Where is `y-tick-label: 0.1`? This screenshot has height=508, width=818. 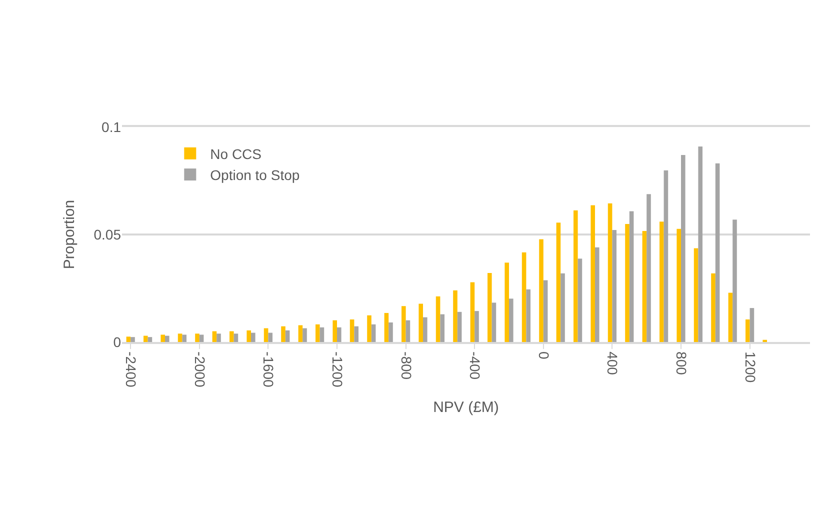
y-tick-label: 0.1 is located at coordinates (112, 126).